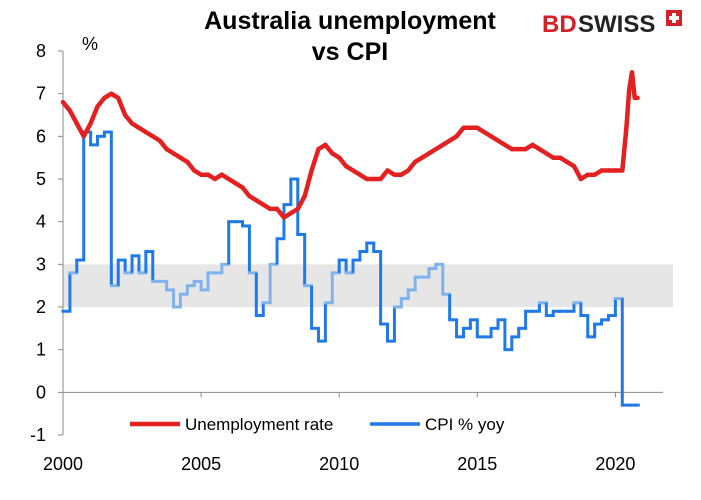 The image size is (701, 500). Describe the element at coordinates (465, 424) in the screenshot. I see `legend-label: CPI % yoy` at that location.